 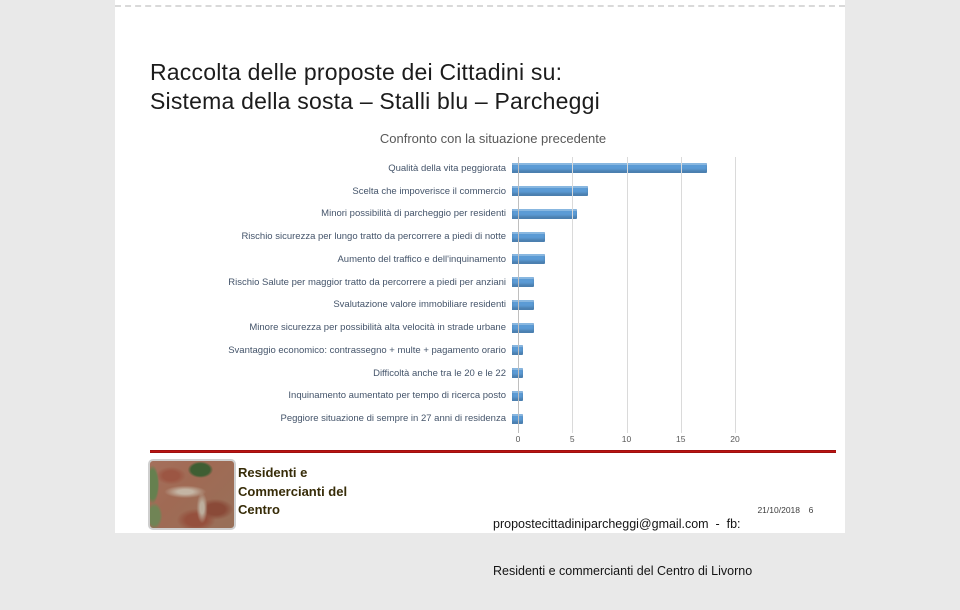 What do you see at coordinates (778, 510) in the screenshot?
I see `slide-date: 21/10/2018` at bounding box center [778, 510].